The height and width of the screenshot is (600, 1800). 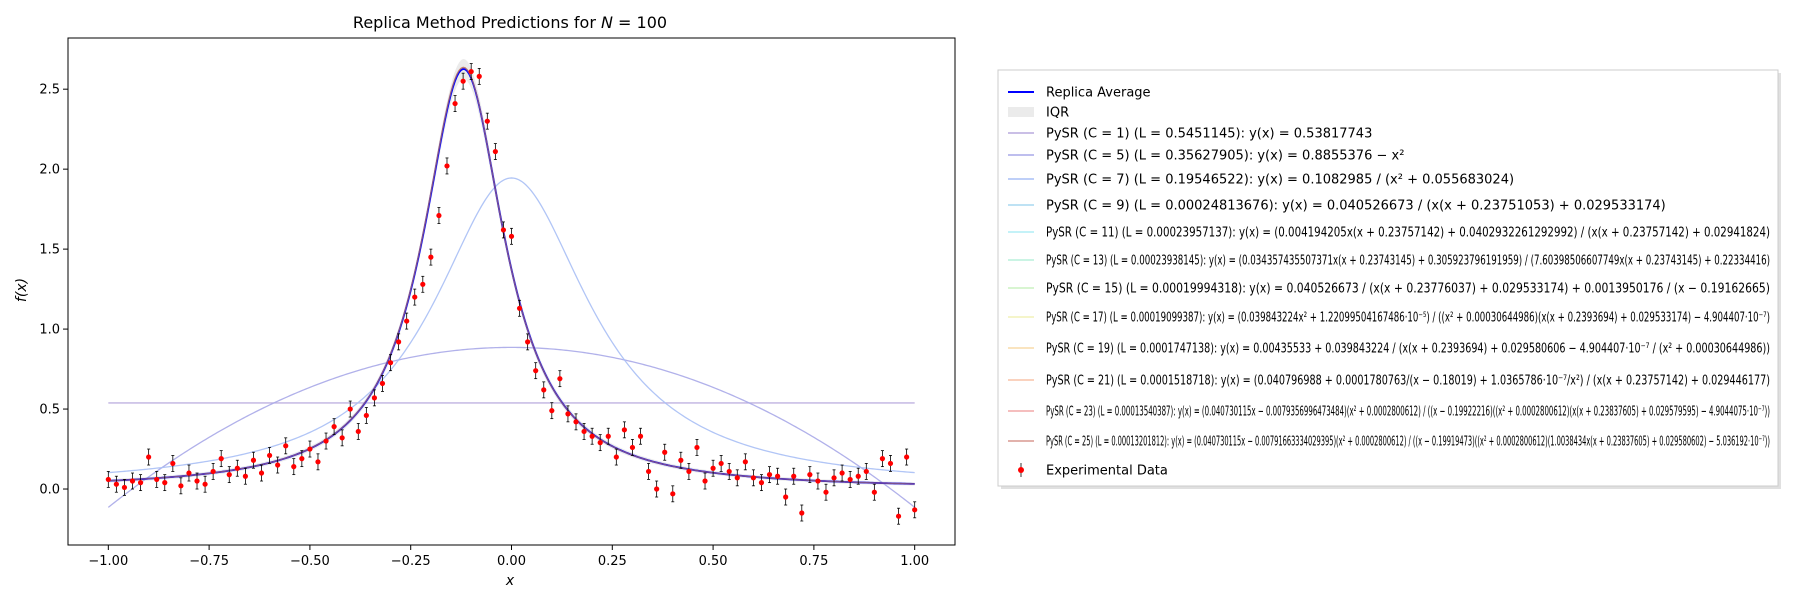 What do you see at coordinates (310, 561) in the screenshot?
I see `x-tick-label: −0.50` at bounding box center [310, 561].